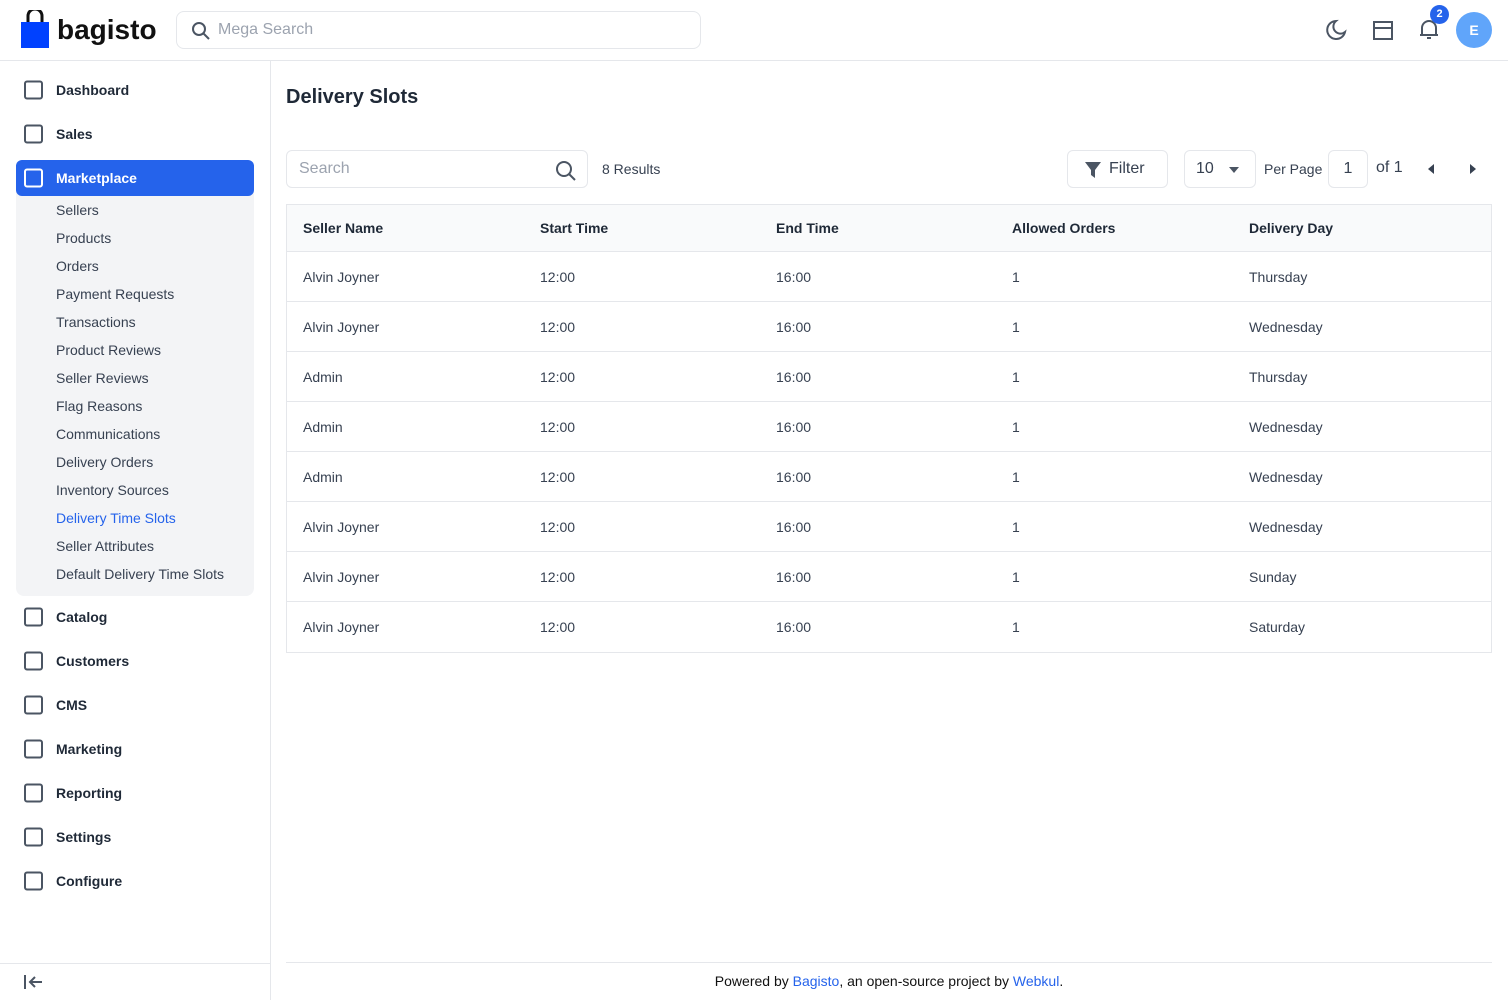  Describe the element at coordinates (107, 29) in the screenshot. I see `logo-text: bagisto` at that location.